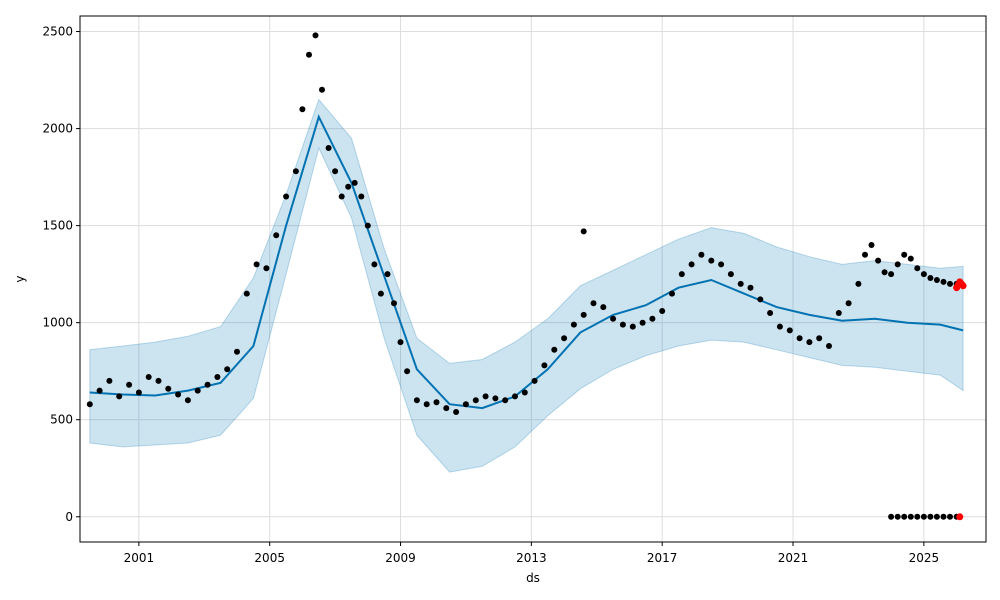  What do you see at coordinates (20, 278) in the screenshot?
I see `y-axis-label: y` at bounding box center [20, 278].